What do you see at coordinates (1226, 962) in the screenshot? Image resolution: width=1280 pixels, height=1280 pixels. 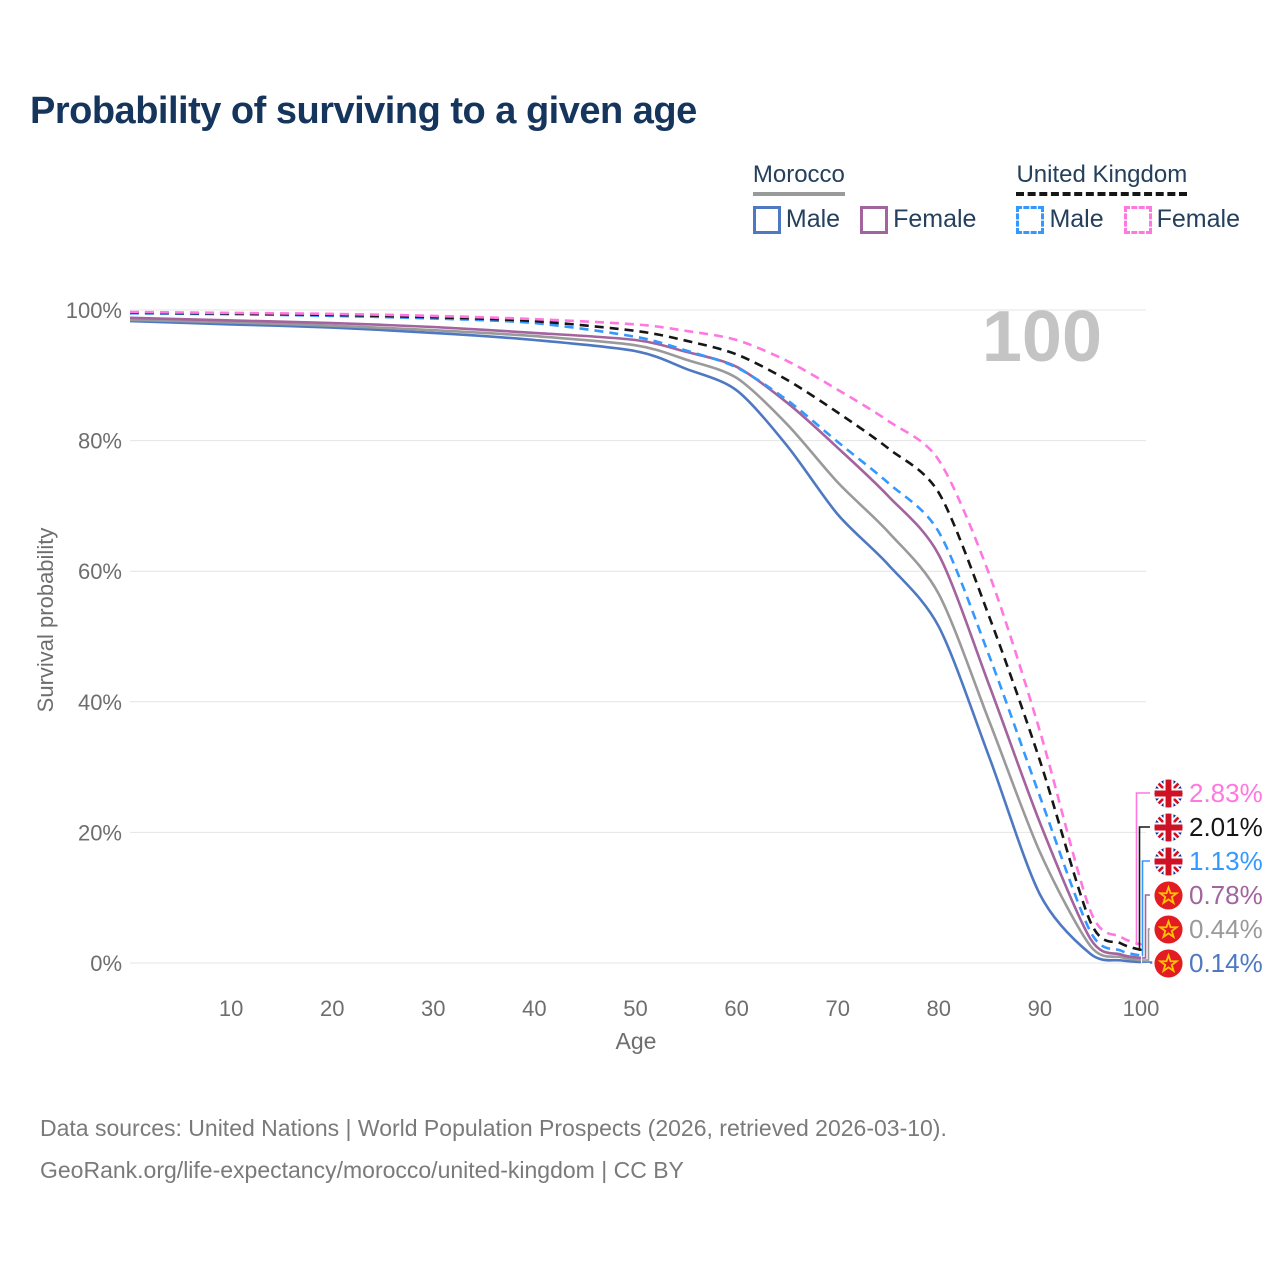 I see `end-label-value: 0.14%` at bounding box center [1226, 962].